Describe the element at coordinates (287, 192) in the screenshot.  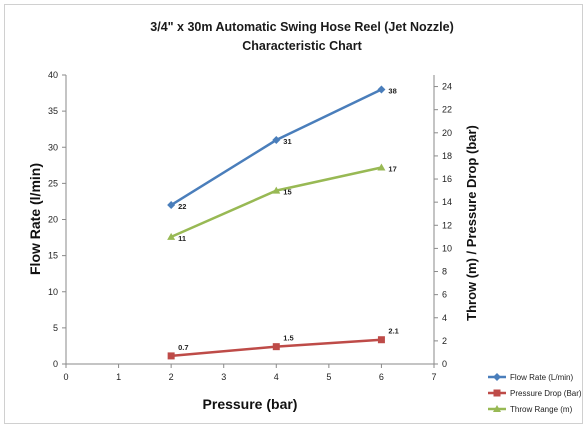
I see `data-label: 15` at that location.